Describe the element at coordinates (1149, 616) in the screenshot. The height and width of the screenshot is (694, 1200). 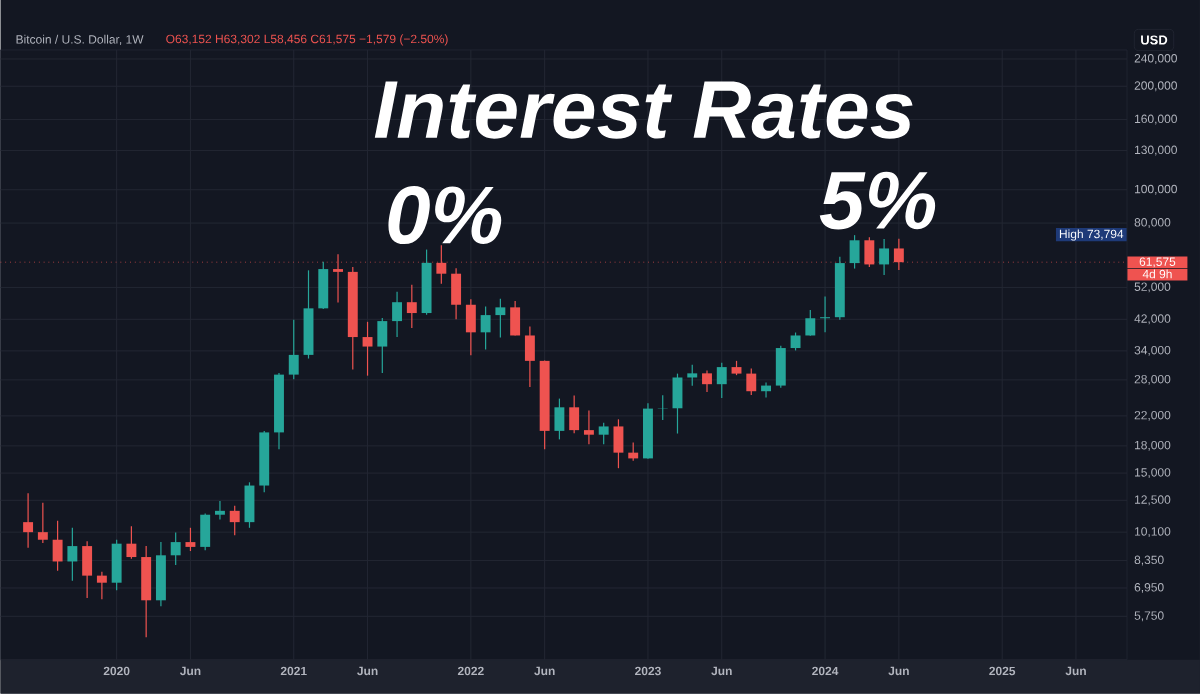
I see `y-tick-label: 5,750` at that location.